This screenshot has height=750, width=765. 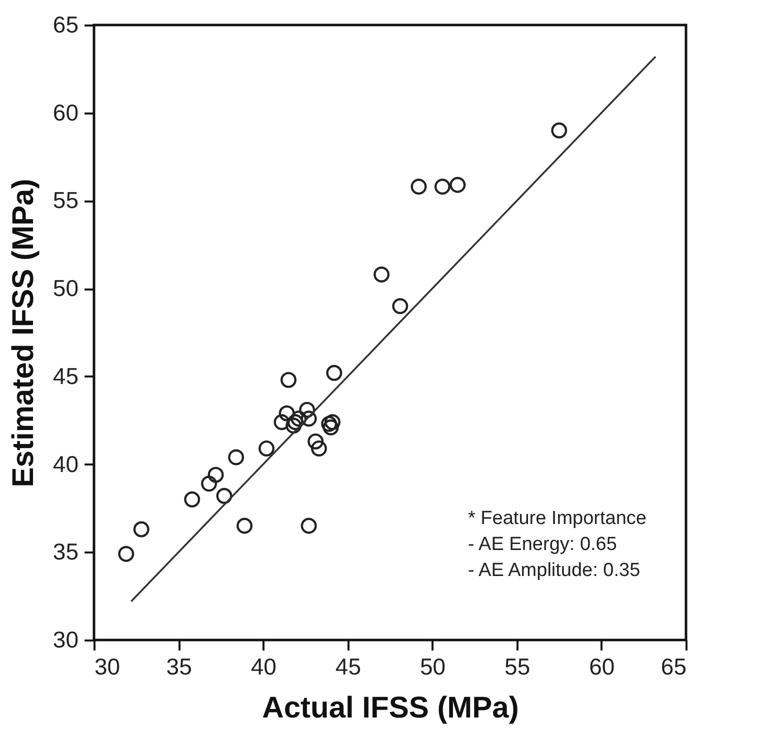 What do you see at coordinates (557, 518) in the screenshot?
I see `annotation: * Feature Importance` at bounding box center [557, 518].